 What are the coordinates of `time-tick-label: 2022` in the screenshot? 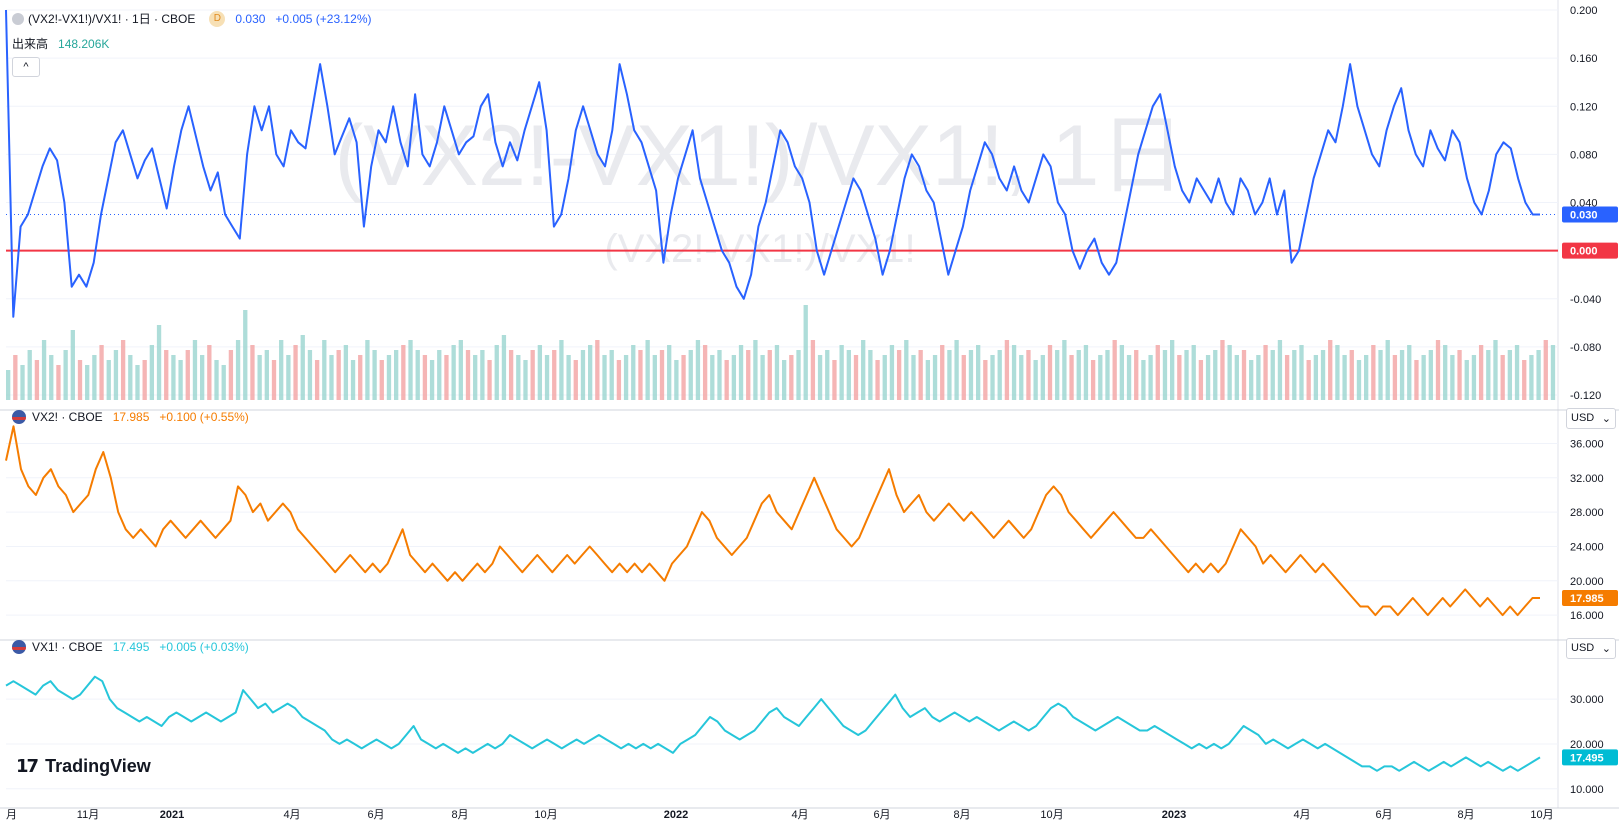 It's located at (676, 814).